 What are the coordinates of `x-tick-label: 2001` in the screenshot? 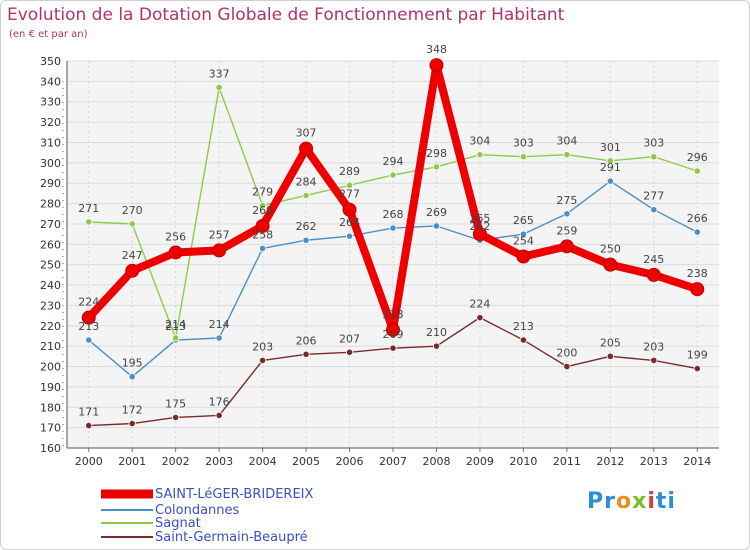 It's located at (132, 461).